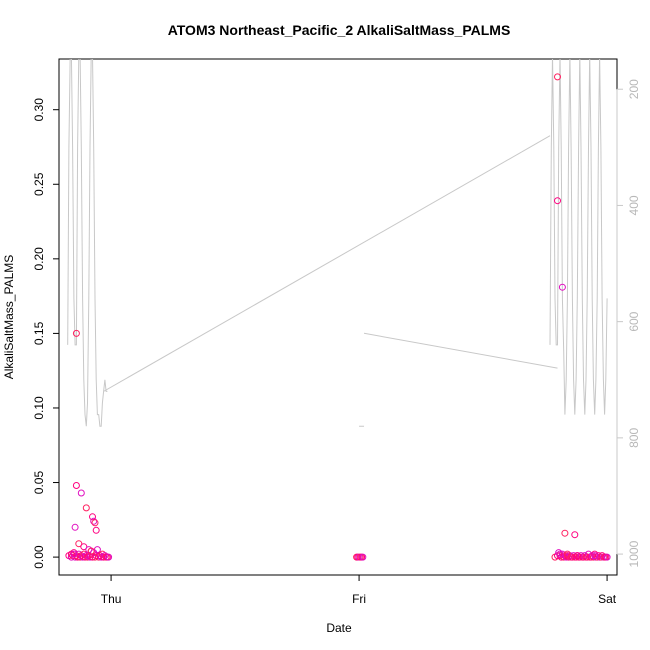  I want to click on x-axis: Thu Fri Sat, so click(359, 590).